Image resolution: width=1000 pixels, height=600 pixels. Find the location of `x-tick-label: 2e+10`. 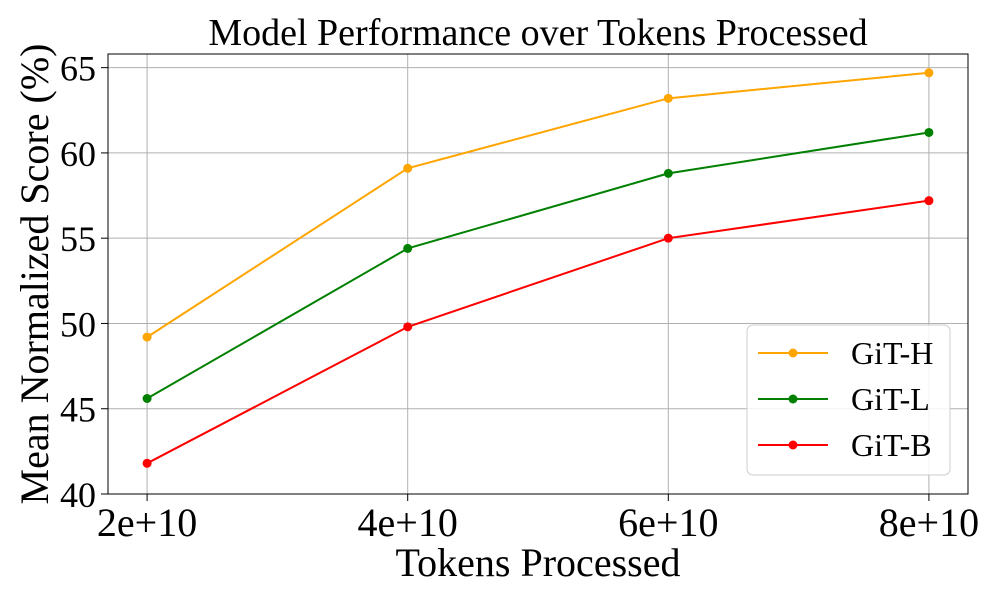

x-tick-label: 2e+10 is located at coordinates (147, 522).